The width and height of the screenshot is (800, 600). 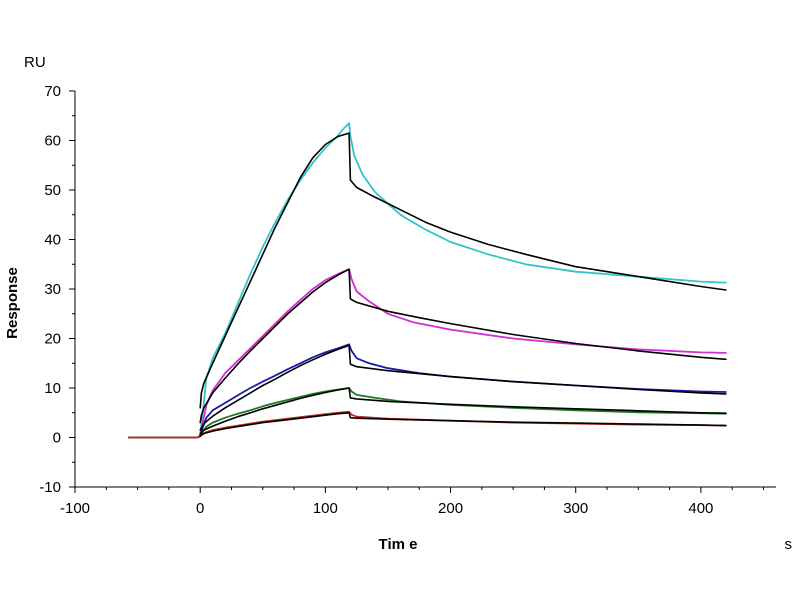 What do you see at coordinates (575, 508) in the screenshot?
I see `x-tick-label: 300` at bounding box center [575, 508].